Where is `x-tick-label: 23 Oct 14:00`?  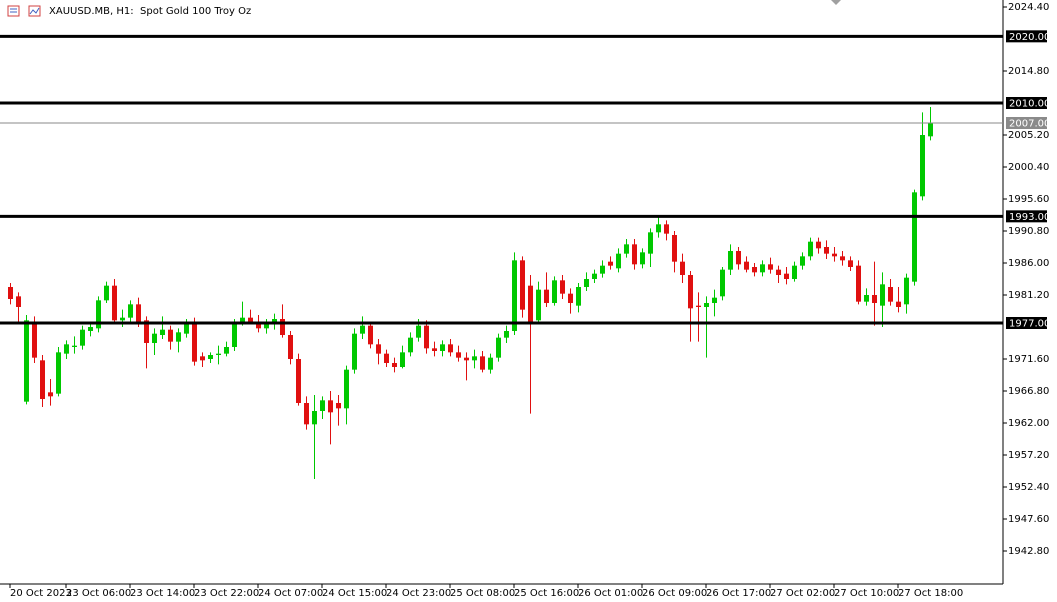
x-tick-label: 23 Oct 14:00 is located at coordinates (162, 593).